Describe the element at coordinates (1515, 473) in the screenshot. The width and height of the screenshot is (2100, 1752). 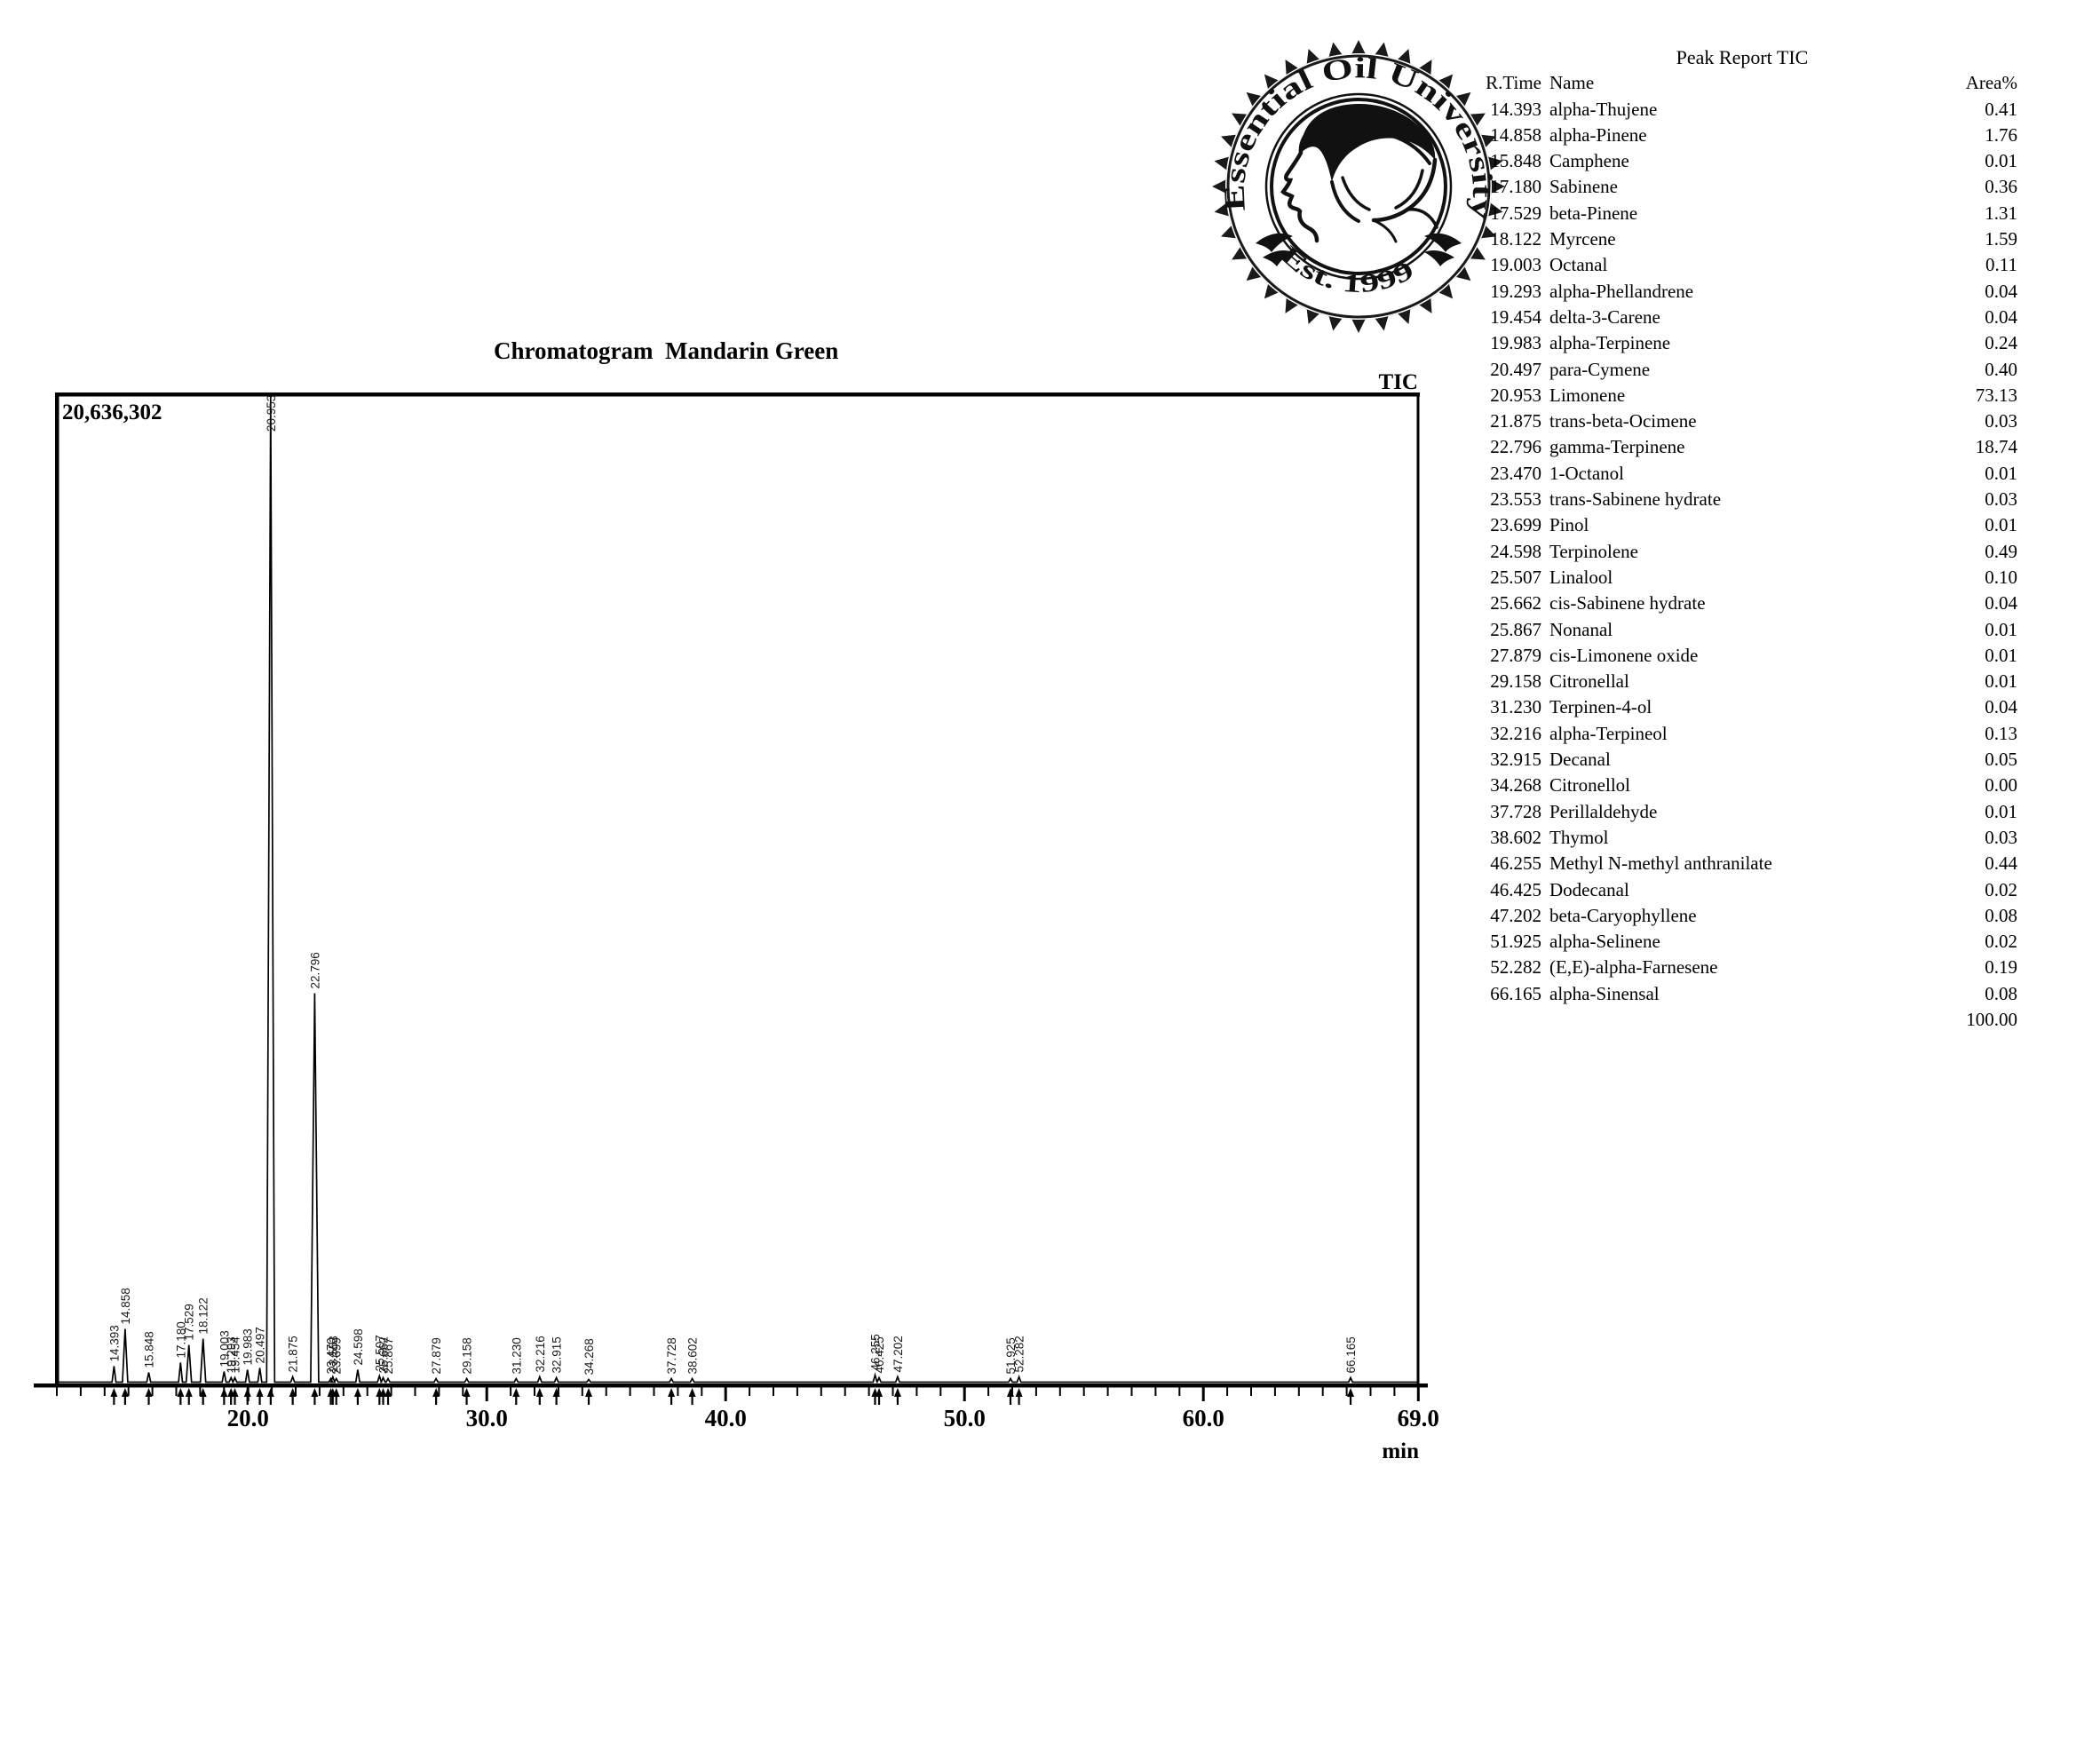
I see `cell-rtime: 23.470` at that location.